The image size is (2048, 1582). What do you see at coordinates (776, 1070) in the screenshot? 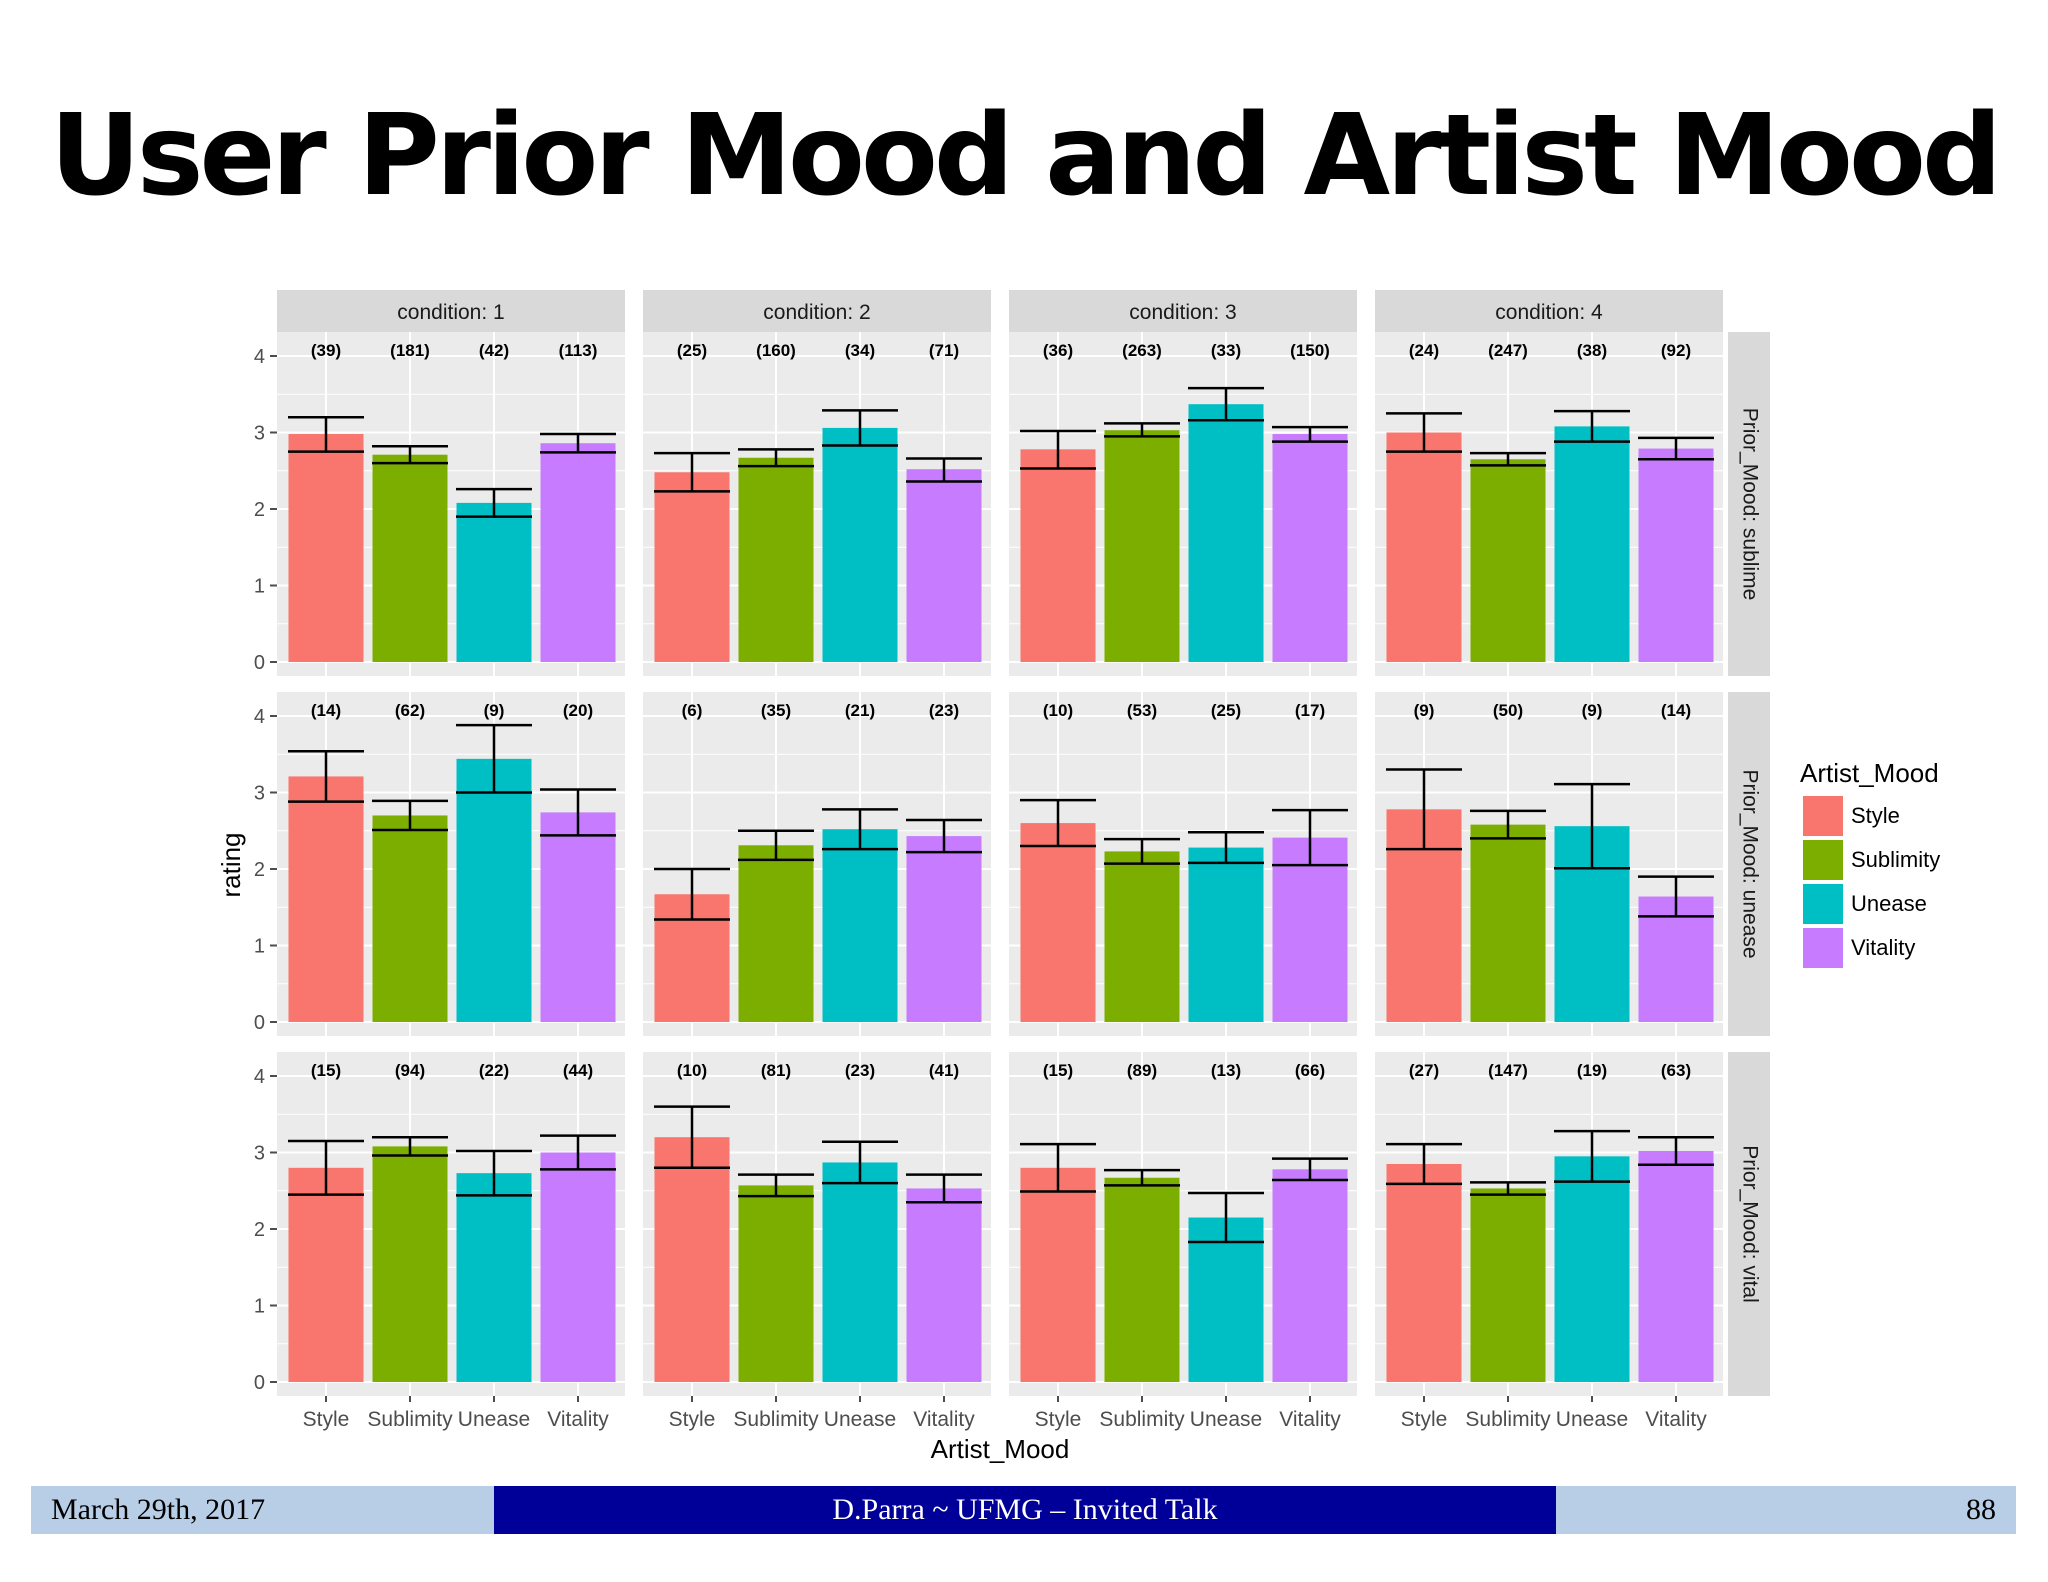
I see `count-label: (81)` at bounding box center [776, 1070].